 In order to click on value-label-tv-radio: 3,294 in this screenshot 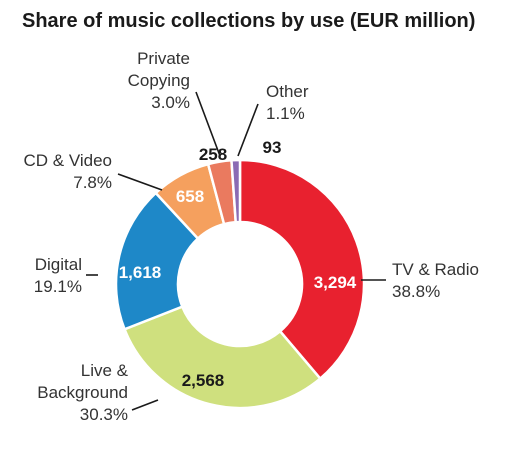, I will do `click(335, 282)`.